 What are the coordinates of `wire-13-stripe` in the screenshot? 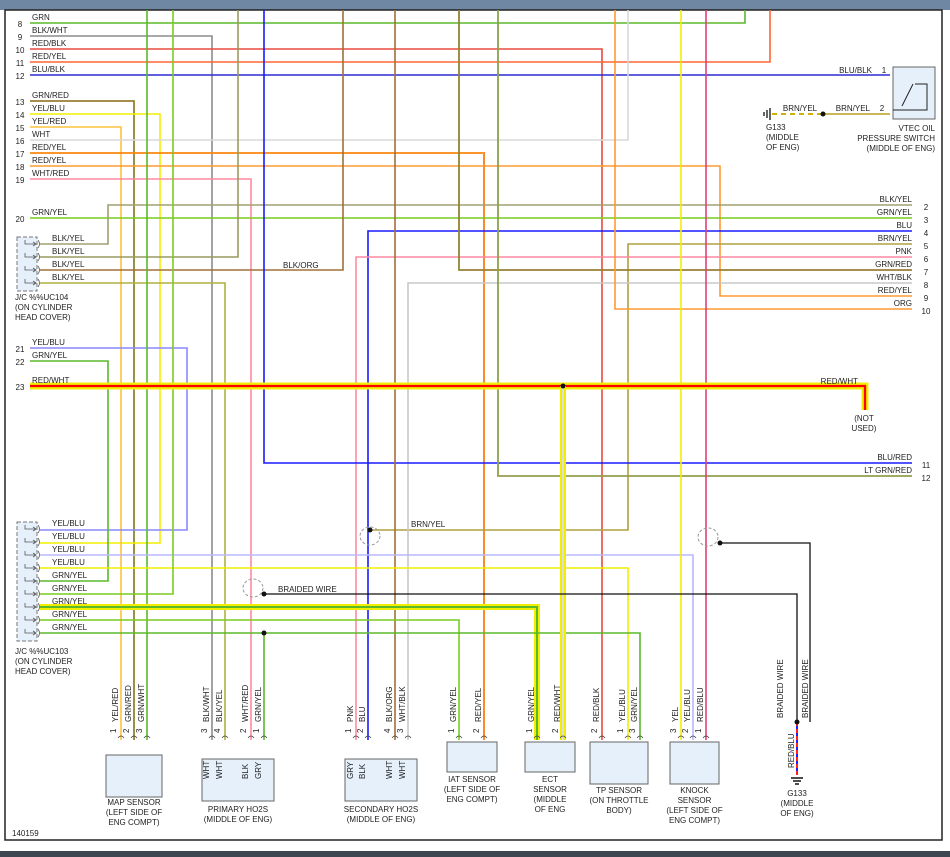 It's located at (82, 420).